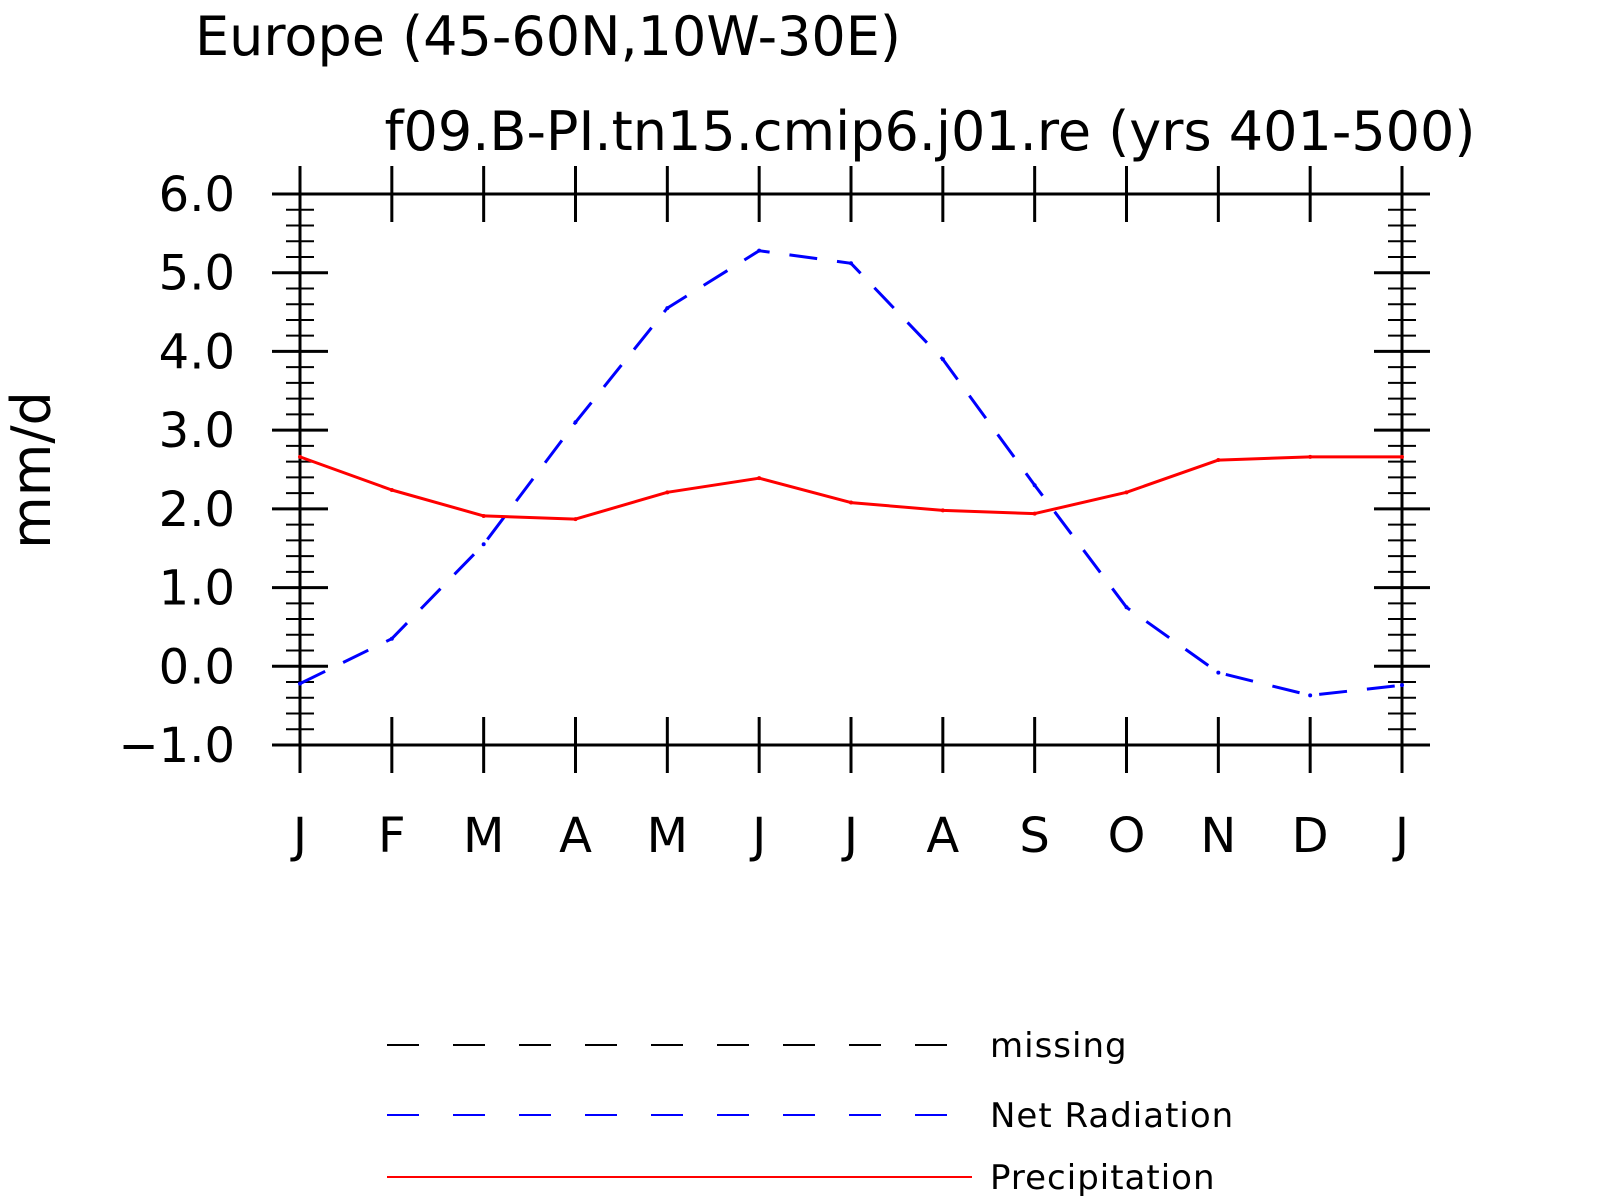 This screenshot has height=1198, width=1622. What do you see at coordinates (1127, 836) in the screenshot?
I see `x-tick-label: O` at bounding box center [1127, 836].